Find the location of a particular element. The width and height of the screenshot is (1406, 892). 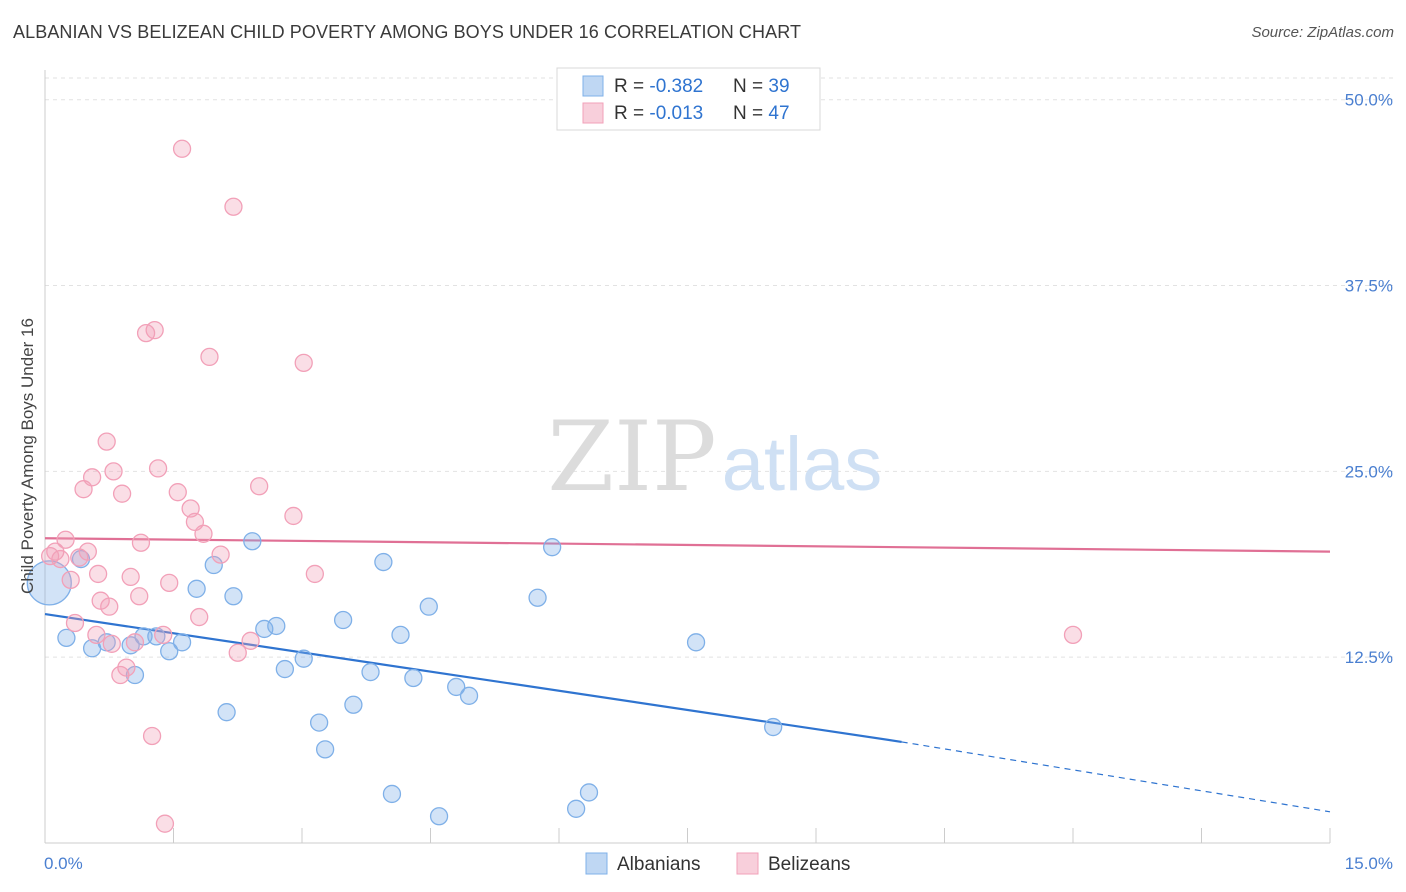

legend-label-belizeans: Belizeans is located at coordinates (809, 864).